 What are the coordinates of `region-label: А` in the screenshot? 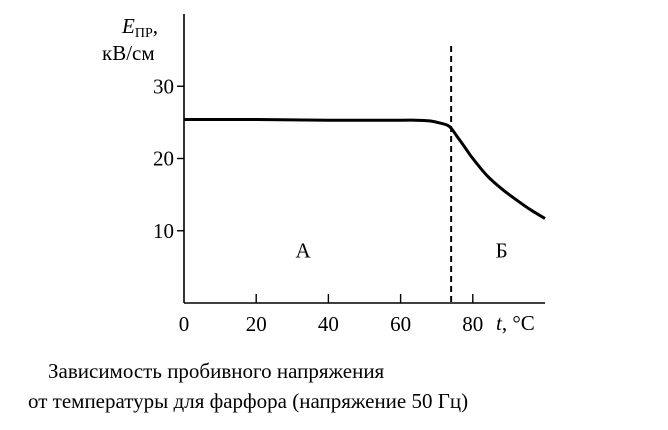 It's located at (304, 250).